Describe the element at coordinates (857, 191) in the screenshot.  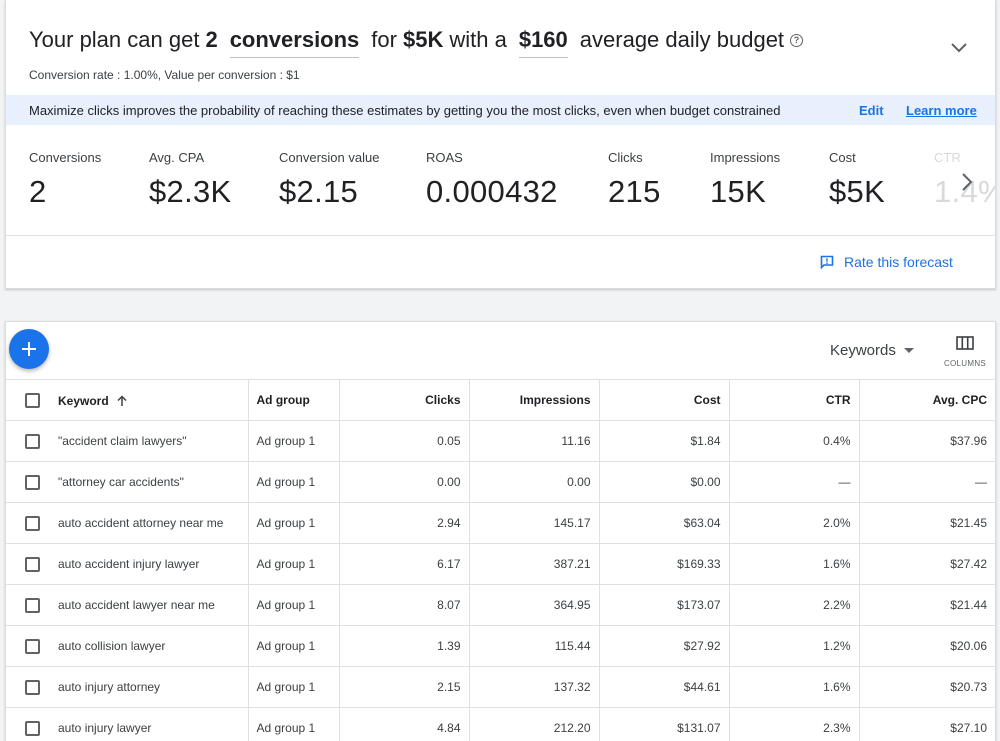
I see `metric-value: $5K` at that location.